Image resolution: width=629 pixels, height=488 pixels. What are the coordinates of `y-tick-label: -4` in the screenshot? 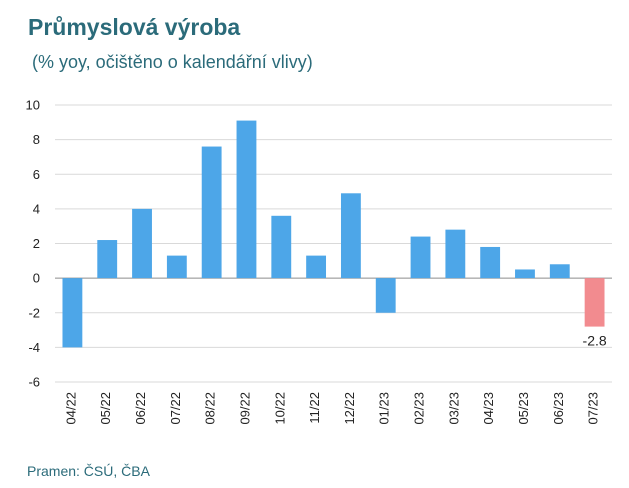 It's located at (34, 347).